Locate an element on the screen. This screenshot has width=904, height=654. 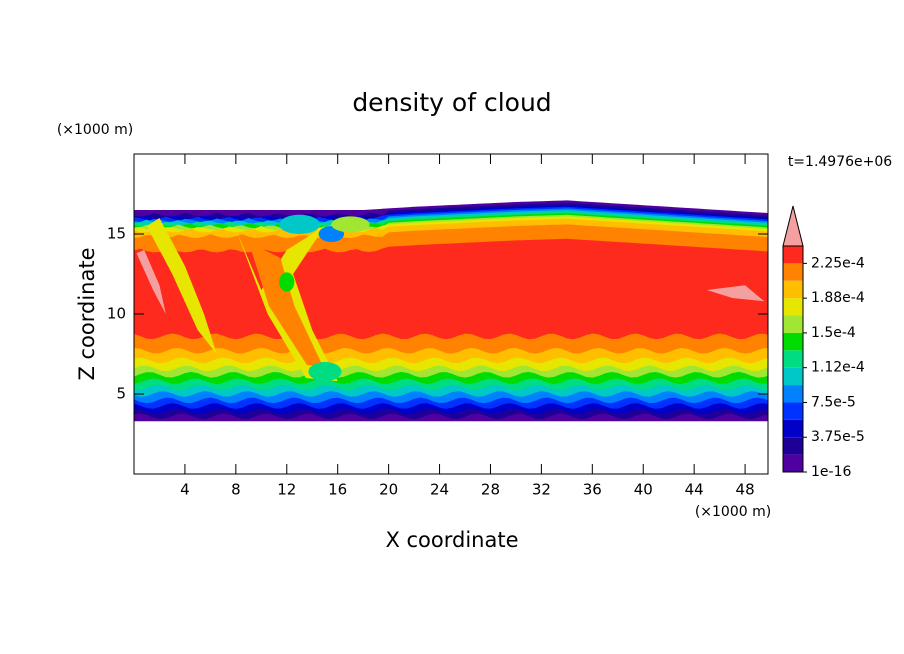
colorbar-tick-label: 1.12e-4 is located at coordinates (838, 368).